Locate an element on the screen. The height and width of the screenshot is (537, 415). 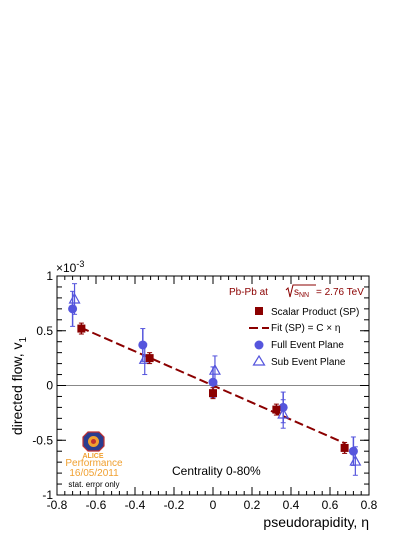
performance-label: Performance is located at coordinates (94, 463).